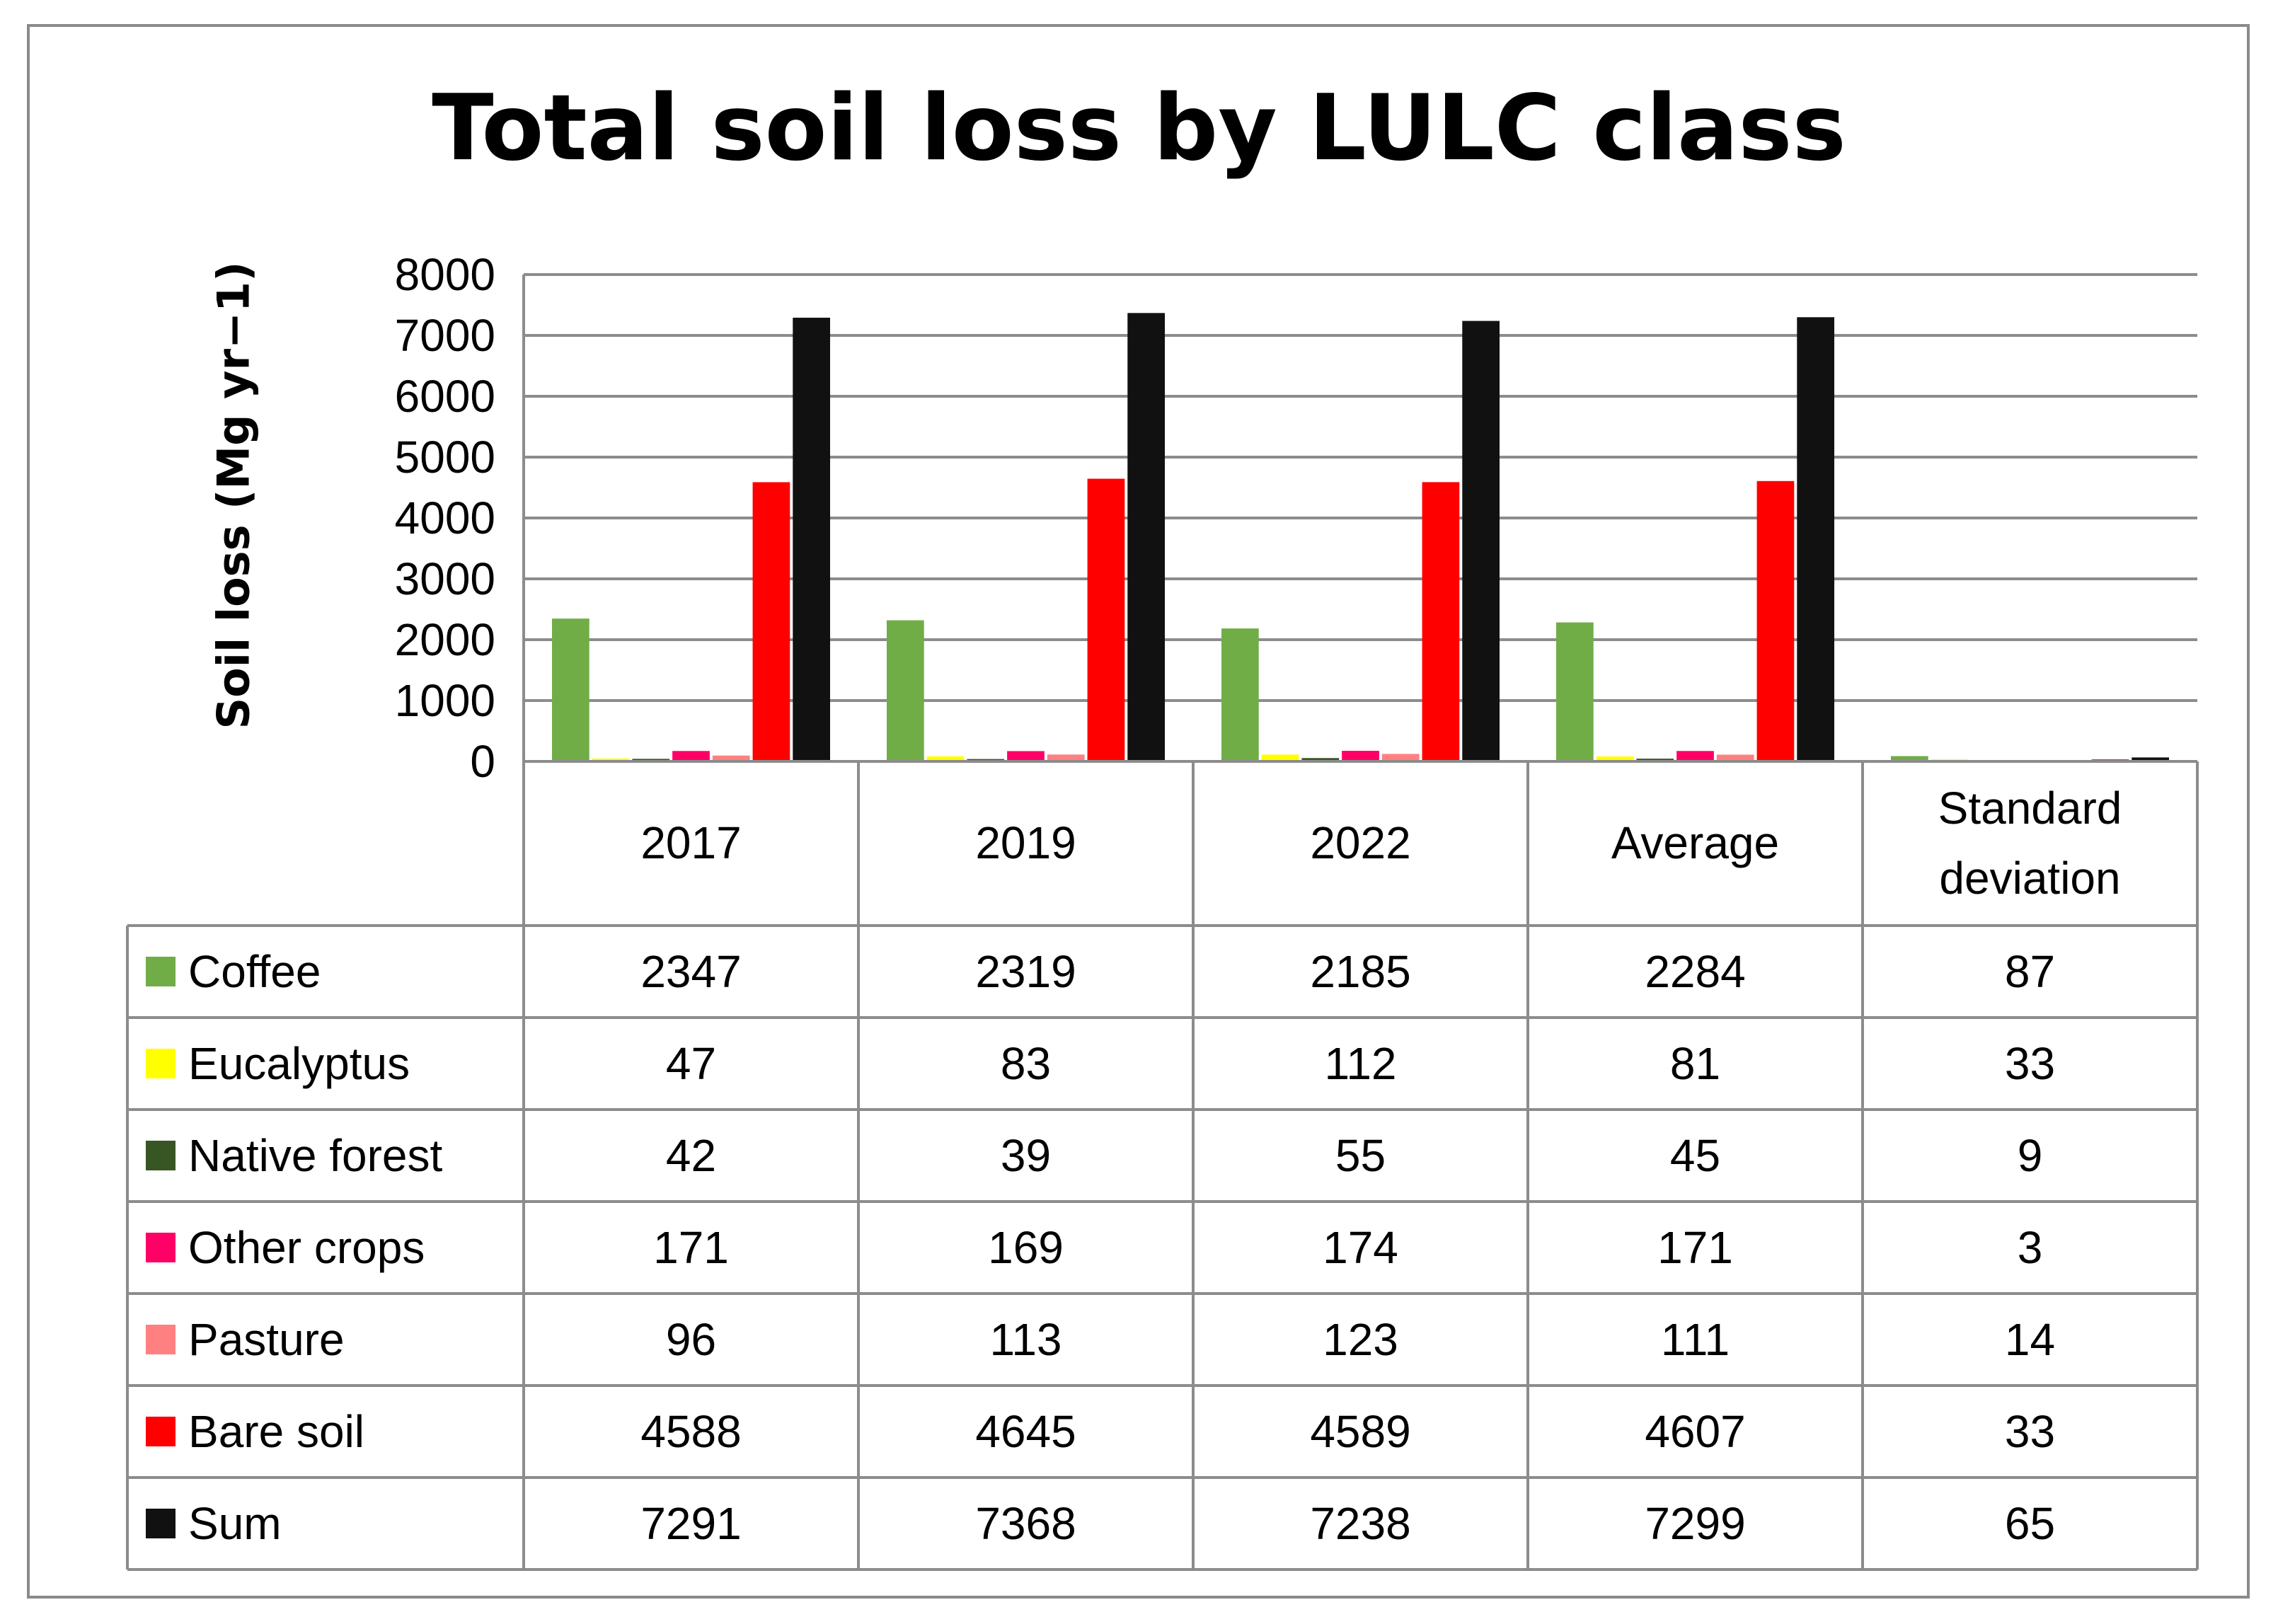 The width and height of the screenshot is (2278, 1624). What do you see at coordinates (444, 518) in the screenshot?
I see `y-tick-label: 4000` at bounding box center [444, 518].